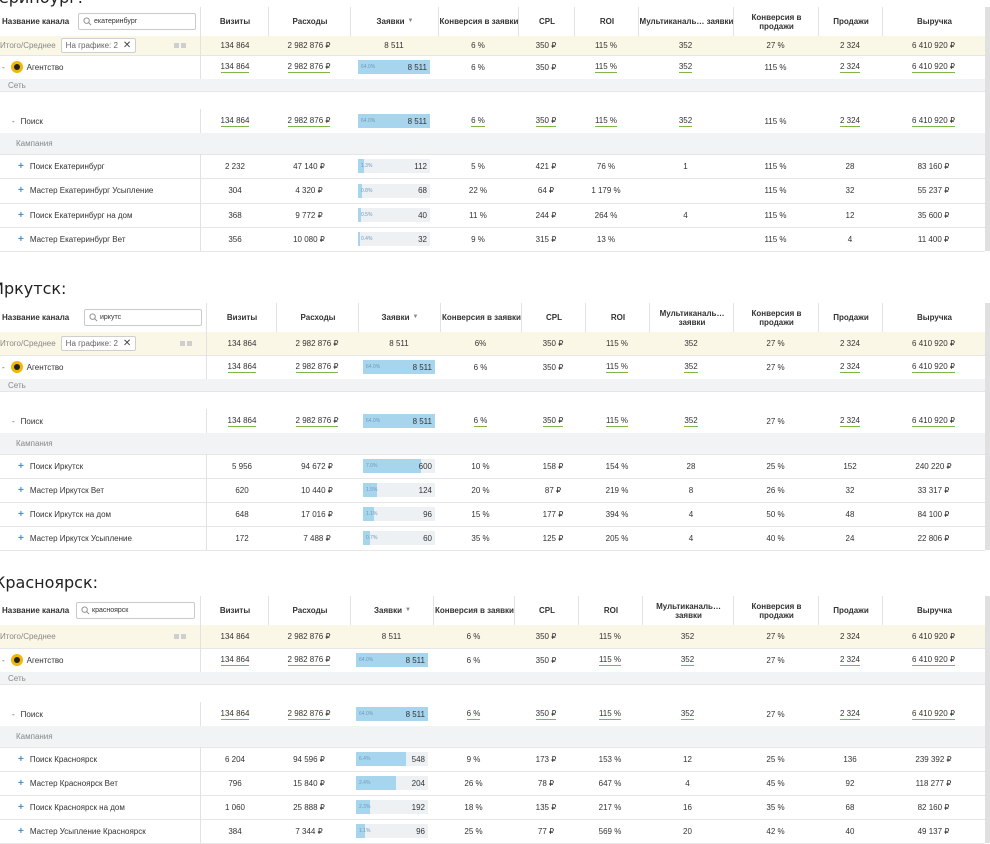 This screenshot has width=990, height=844. I want to click on campaign-name-cell: + Поиск Екатеринбург, so click(61, 166).